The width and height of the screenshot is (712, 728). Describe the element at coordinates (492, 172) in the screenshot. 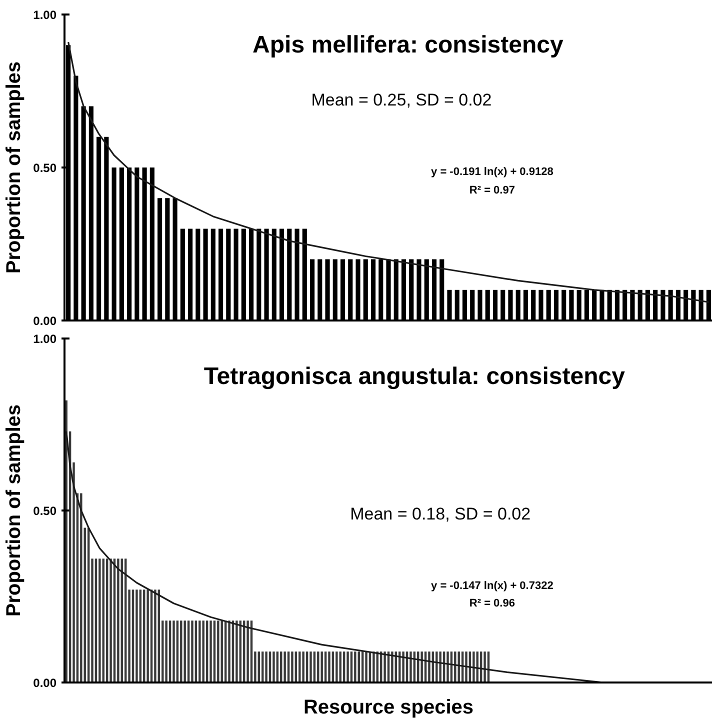

I see `annotation: y = -0.191 ln(x) + 0.9128` at that location.